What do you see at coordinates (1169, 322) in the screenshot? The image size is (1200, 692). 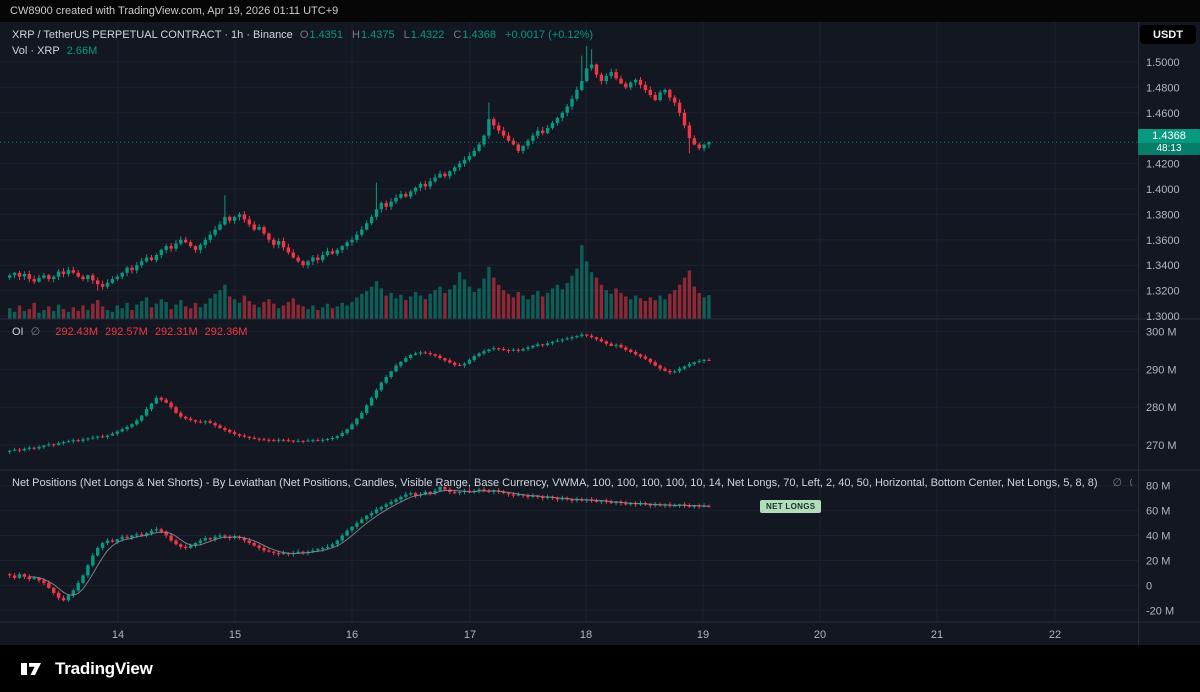 I see `price-scale` at bounding box center [1169, 322].